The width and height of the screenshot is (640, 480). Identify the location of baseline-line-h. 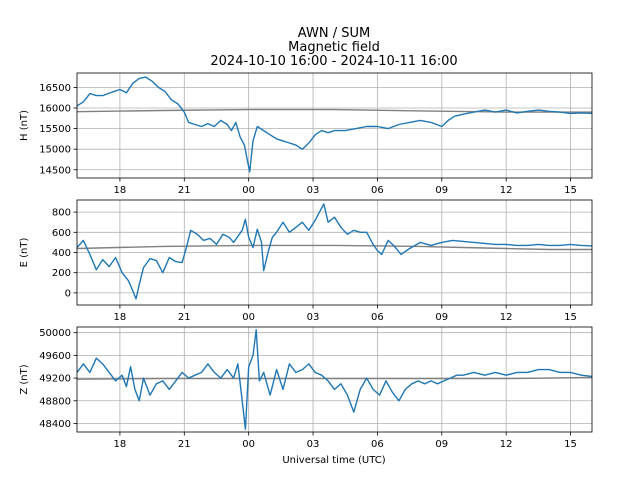
(334, 110).